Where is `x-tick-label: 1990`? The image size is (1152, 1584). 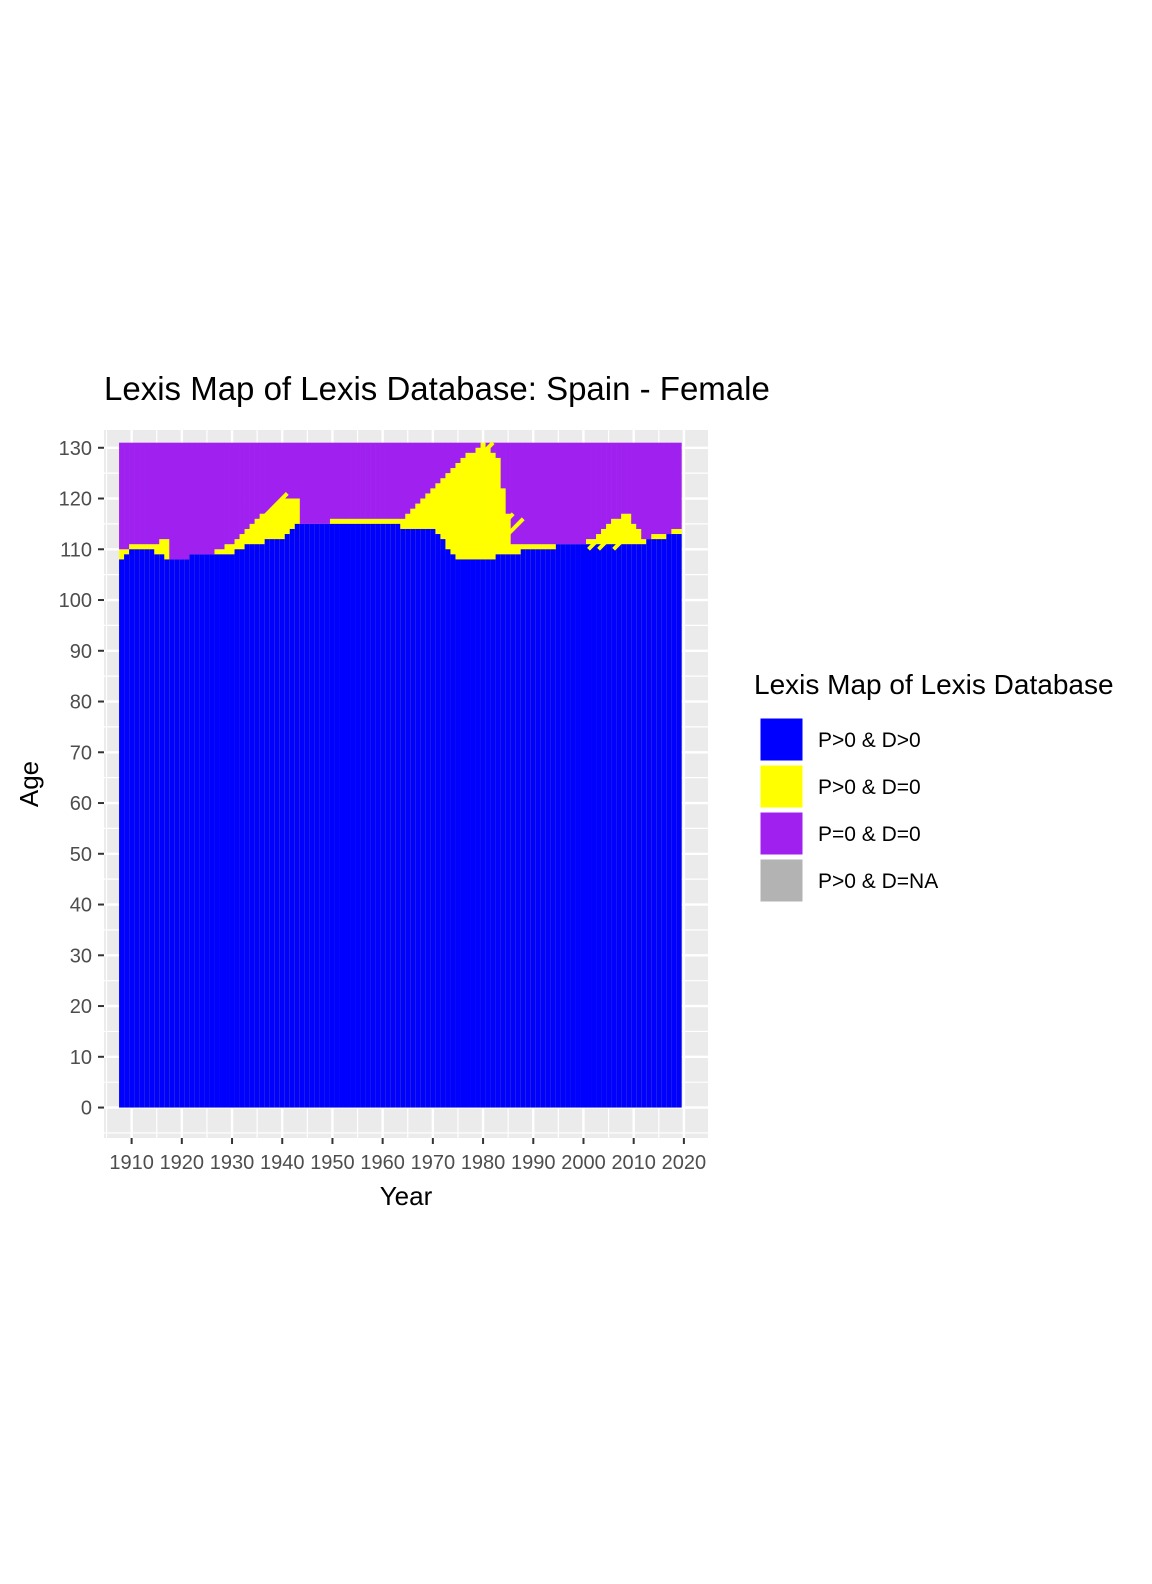 x-tick-label: 1990 is located at coordinates (533, 1163).